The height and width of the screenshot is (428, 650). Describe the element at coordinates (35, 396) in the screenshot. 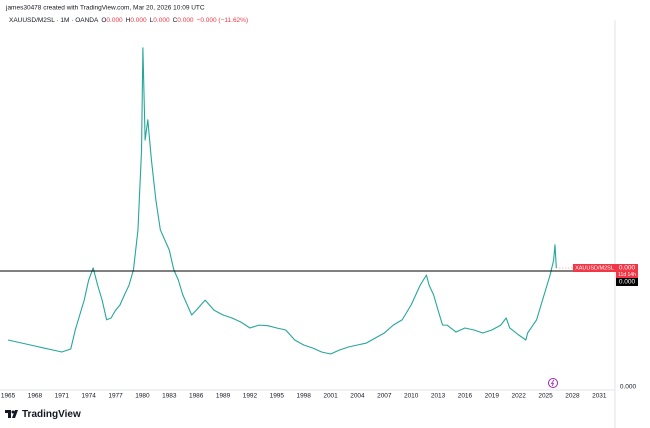

I see `x-tick-label: 1968` at that location.